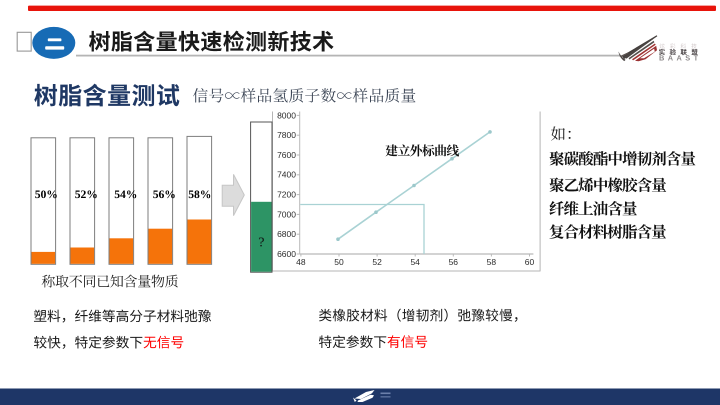  I want to click on svg-text: 7400, so click(286, 175).